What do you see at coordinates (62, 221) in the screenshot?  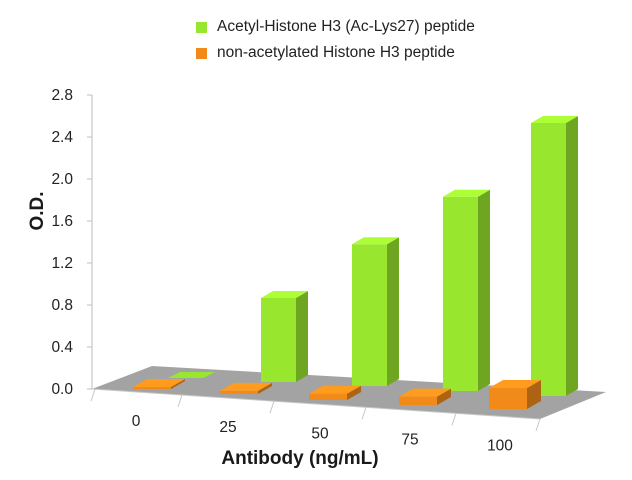 I see `y-tick-label: 1.6` at bounding box center [62, 221].